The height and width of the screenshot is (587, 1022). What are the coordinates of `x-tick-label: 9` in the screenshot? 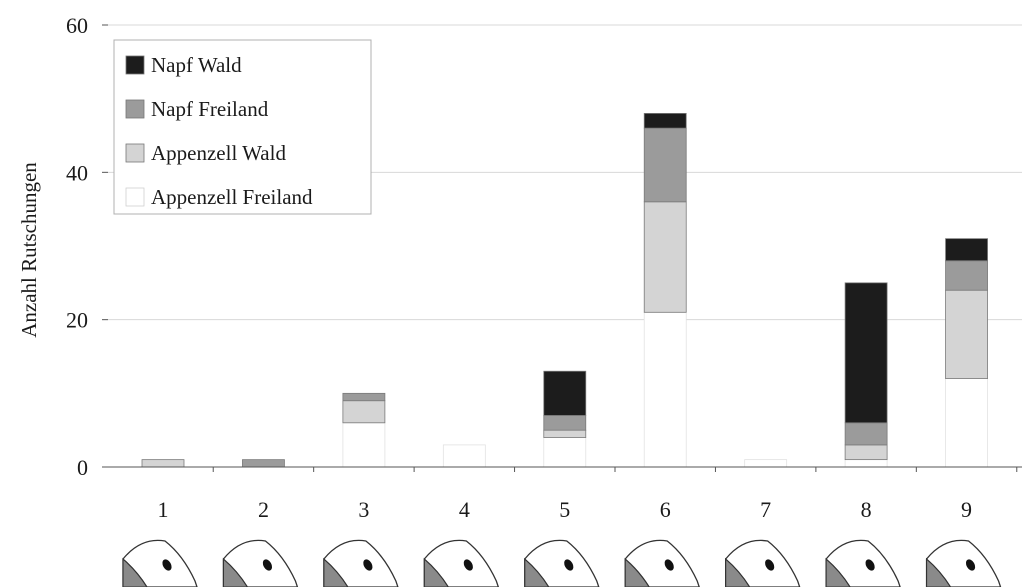 It's located at (966, 509).